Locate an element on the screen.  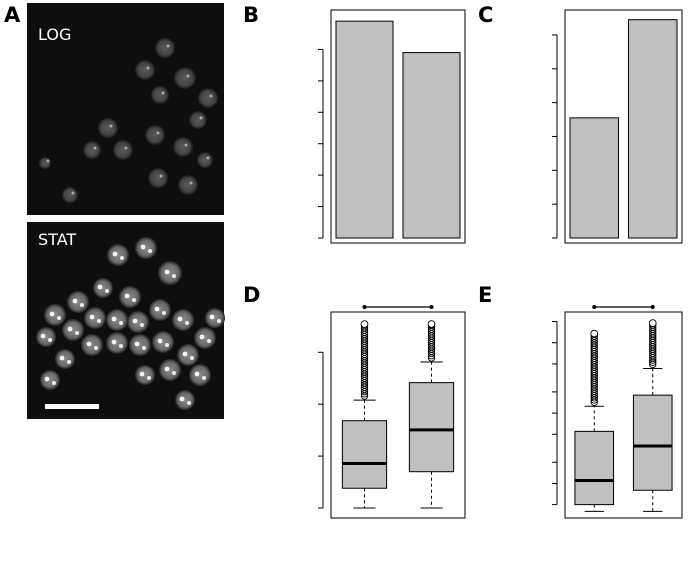
panel-c-frame is located at coordinates (623, 126).